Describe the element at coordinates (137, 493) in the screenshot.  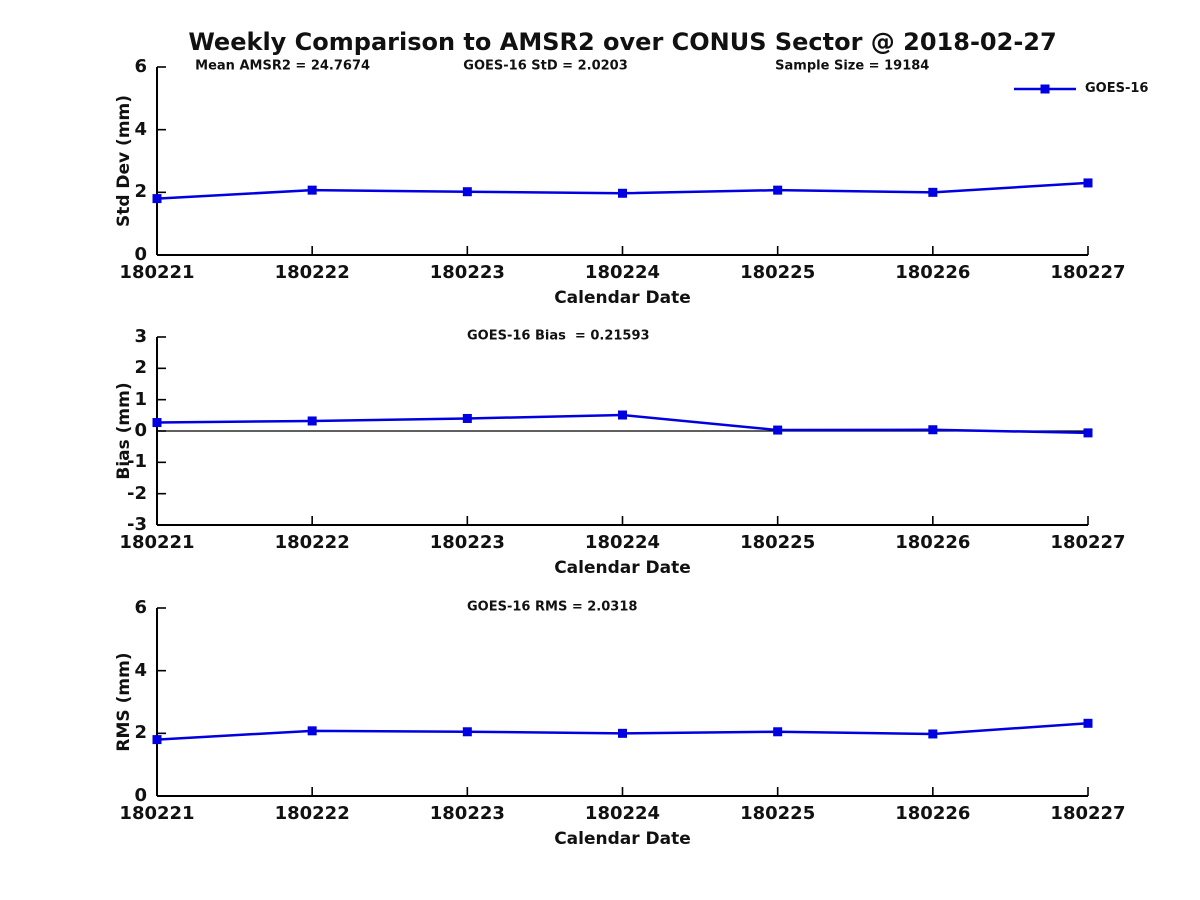
I see `y-tick-label: -2` at that location.